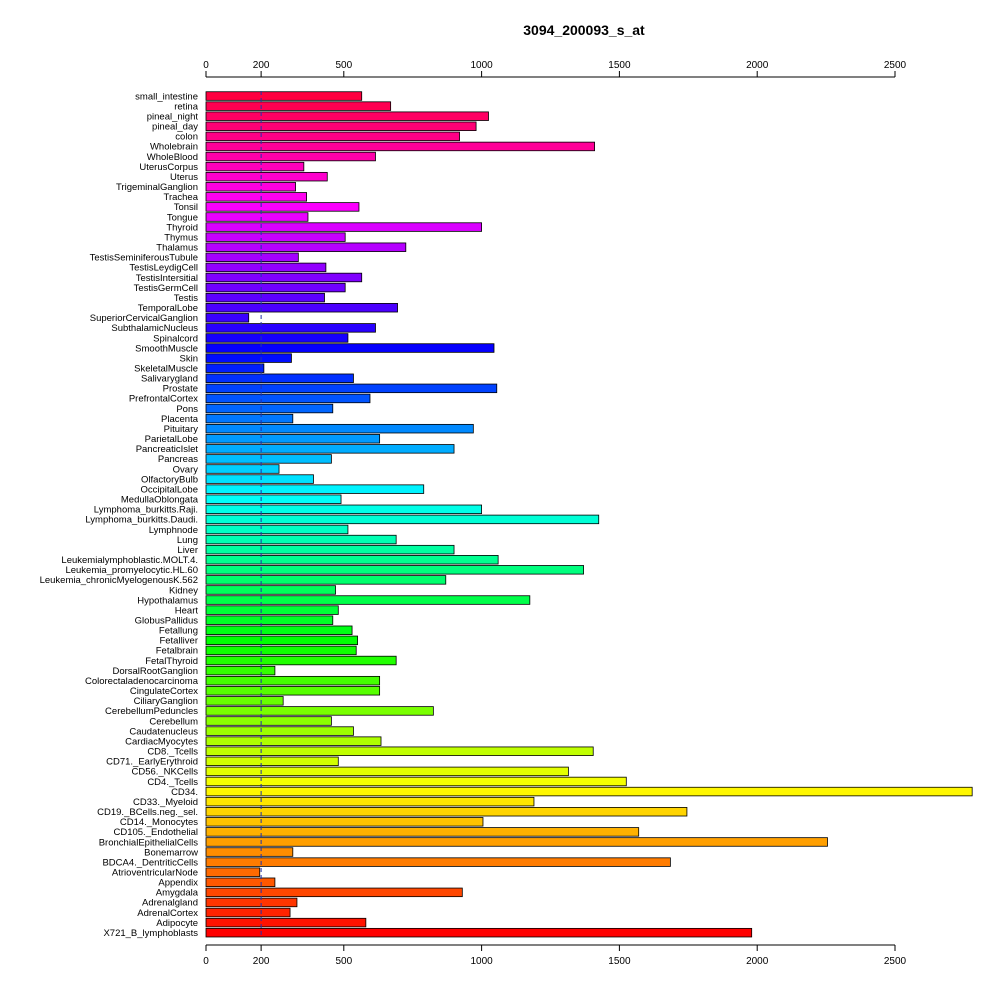  I want to click on category-label: AdrenalCortex, so click(167, 913).